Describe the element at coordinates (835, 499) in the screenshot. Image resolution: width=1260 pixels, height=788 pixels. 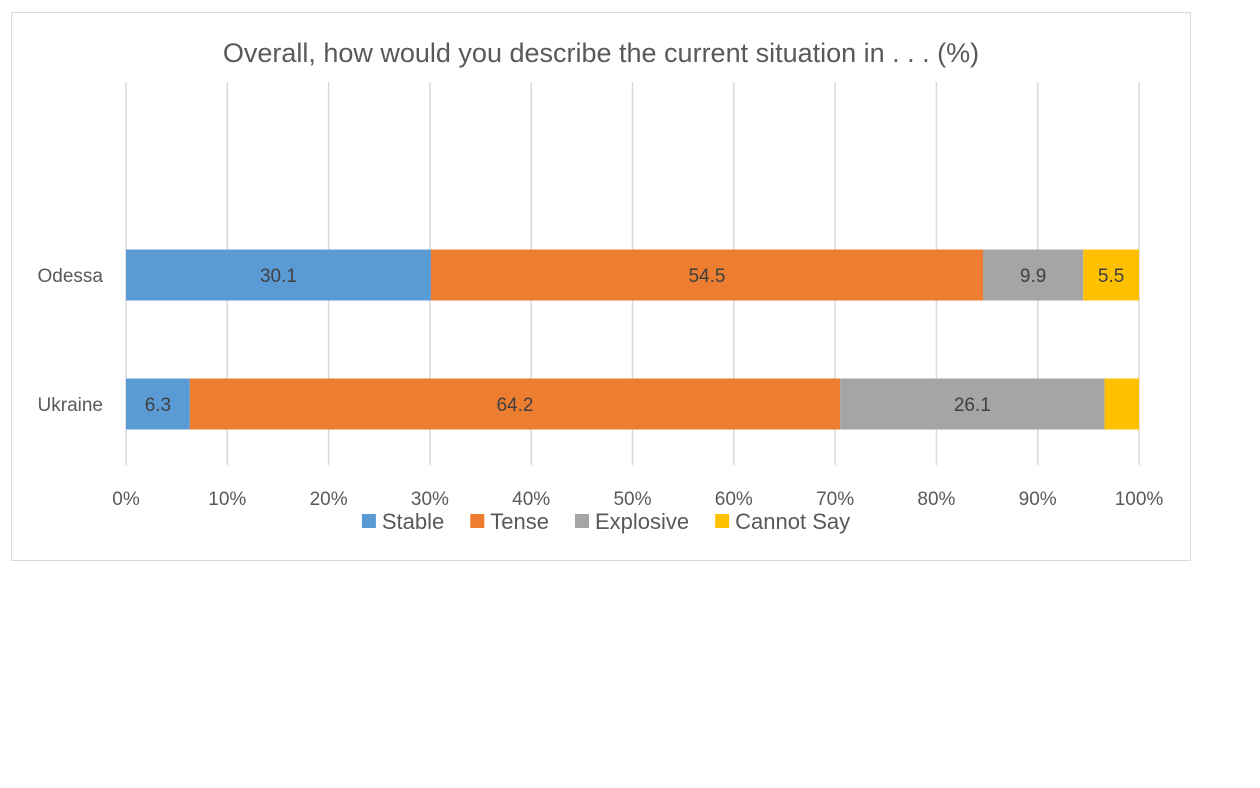
I see `x-tick-label: 70%` at that location.